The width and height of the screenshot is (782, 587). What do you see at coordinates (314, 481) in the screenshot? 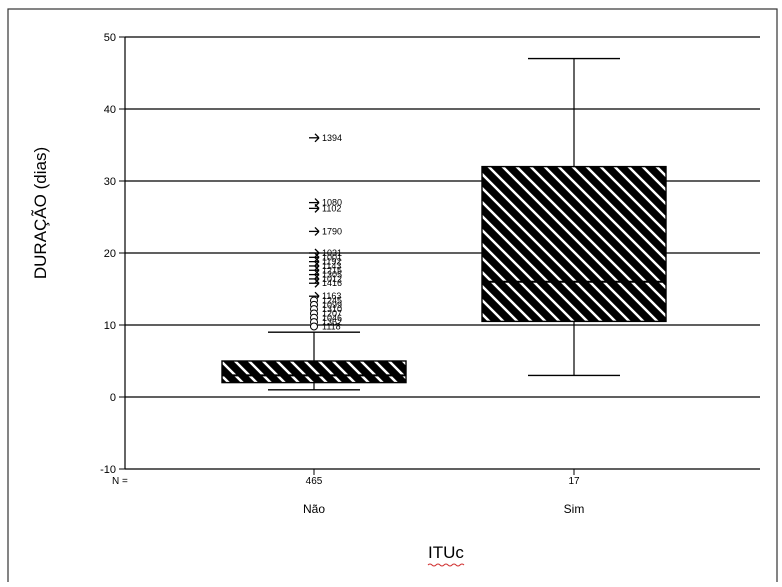
I see `n-count-label: 465` at bounding box center [314, 481].